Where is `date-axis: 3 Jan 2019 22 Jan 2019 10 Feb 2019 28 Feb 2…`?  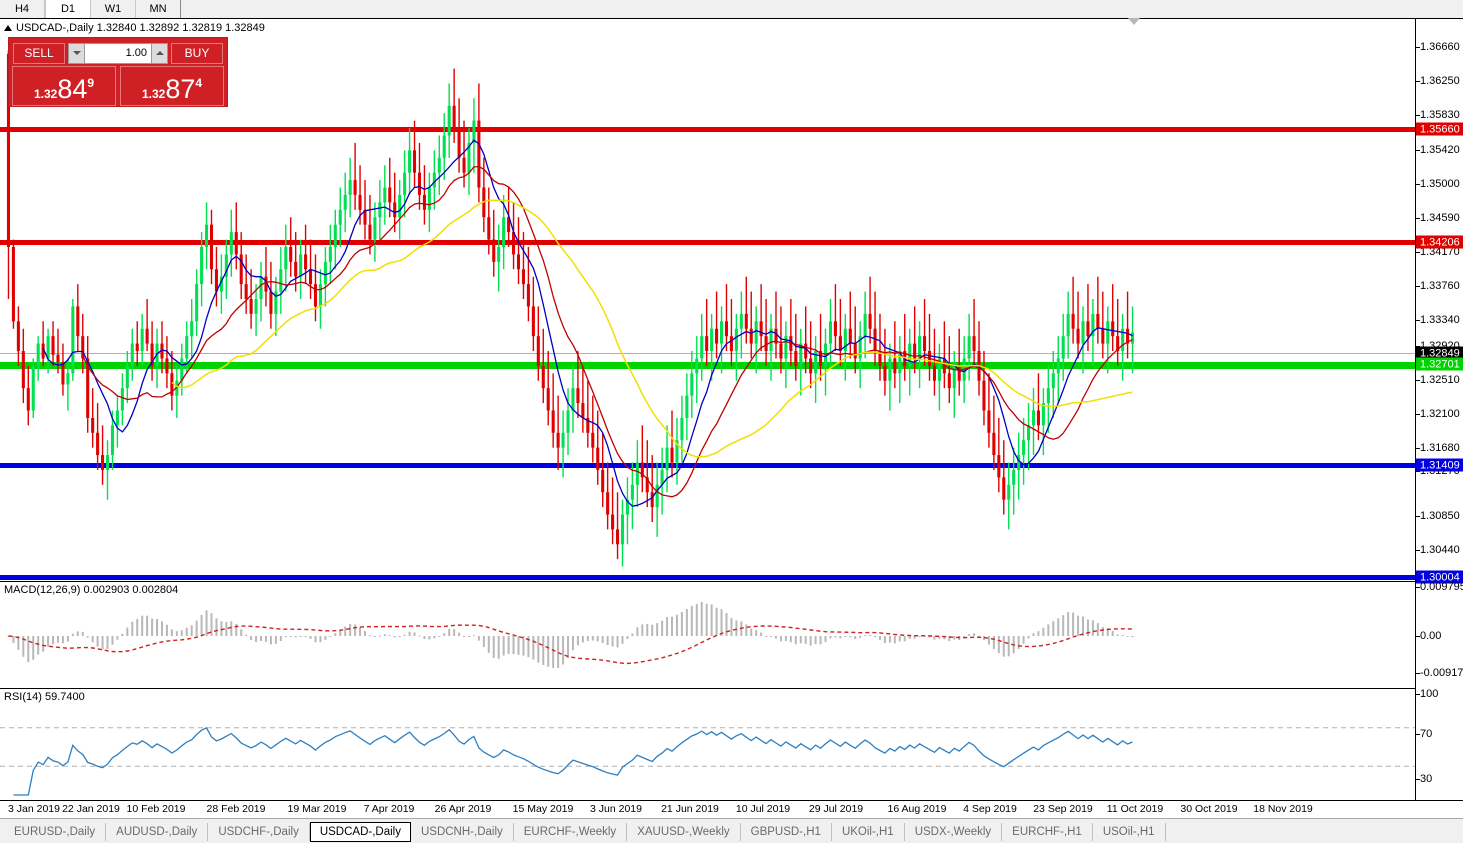
date-axis: 3 Jan 2019 22 Jan 2019 10 Feb 2019 28 Feb 2… is located at coordinates (731, 809).